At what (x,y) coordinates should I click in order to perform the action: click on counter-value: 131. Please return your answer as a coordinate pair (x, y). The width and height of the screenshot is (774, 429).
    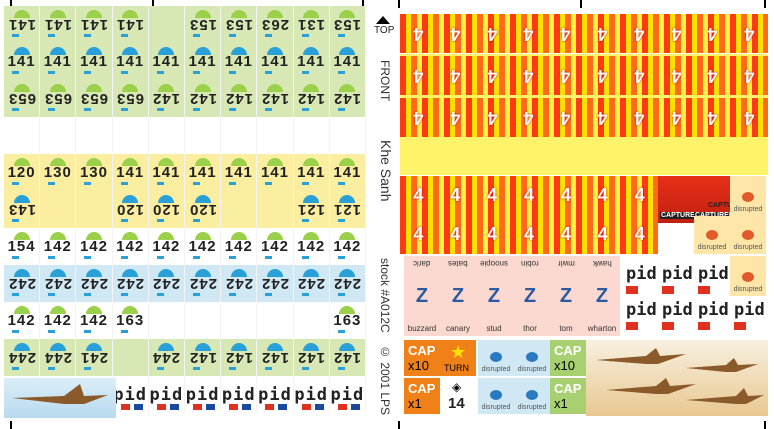
    Looking at the image, I should click on (311, 24).